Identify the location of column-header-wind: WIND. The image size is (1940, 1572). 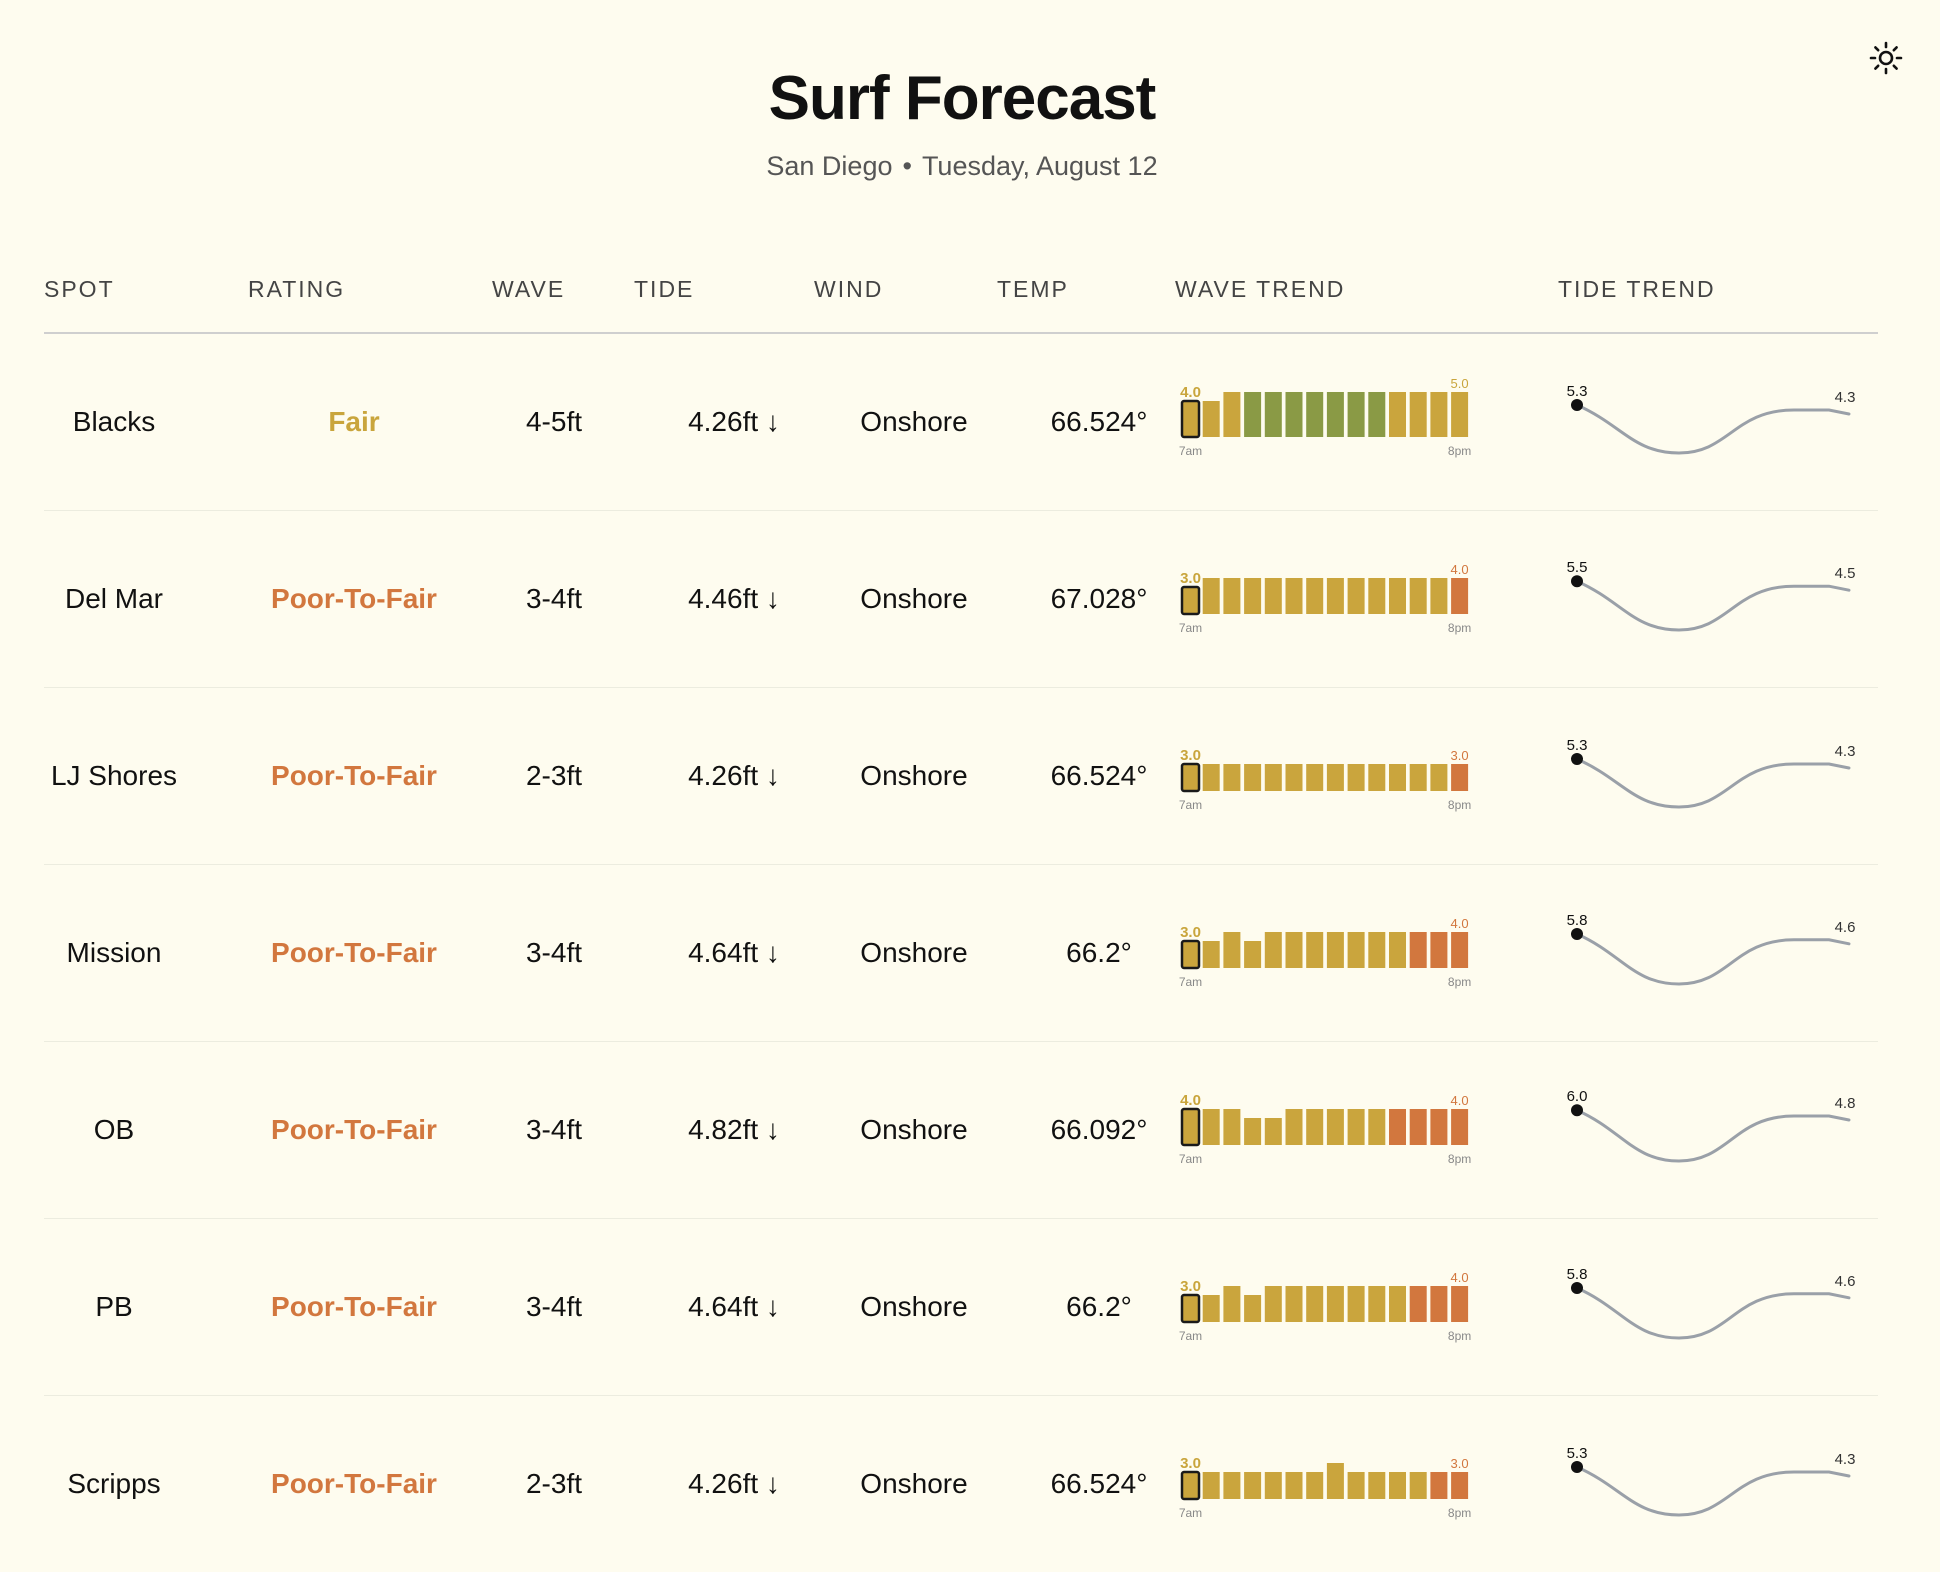
(849, 289).